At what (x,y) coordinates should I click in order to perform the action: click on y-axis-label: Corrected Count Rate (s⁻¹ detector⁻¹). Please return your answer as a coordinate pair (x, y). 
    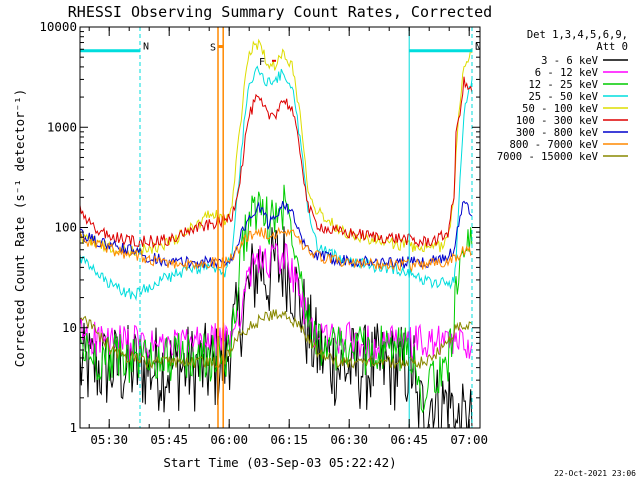
    Looking at the image, I should click on (19, 228).